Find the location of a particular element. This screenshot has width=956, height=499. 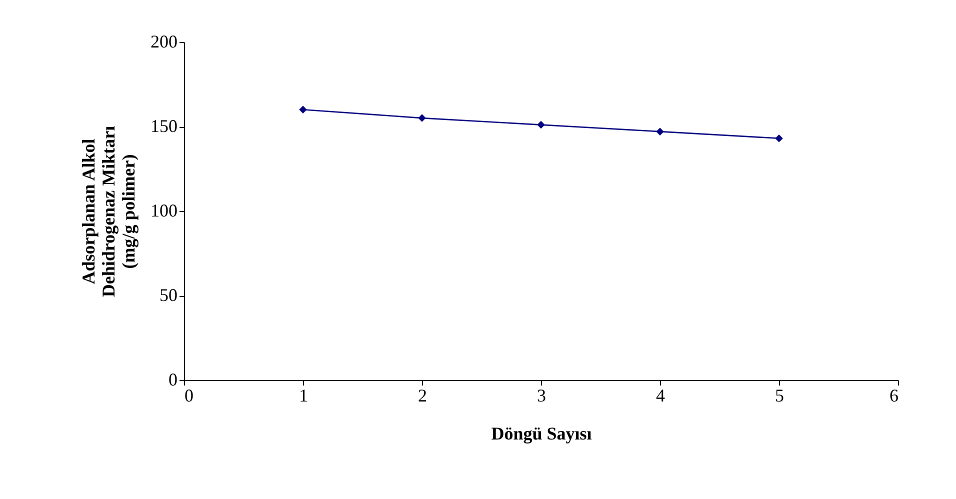

x-tick-label: 1 is located at coordinates (303, 396).